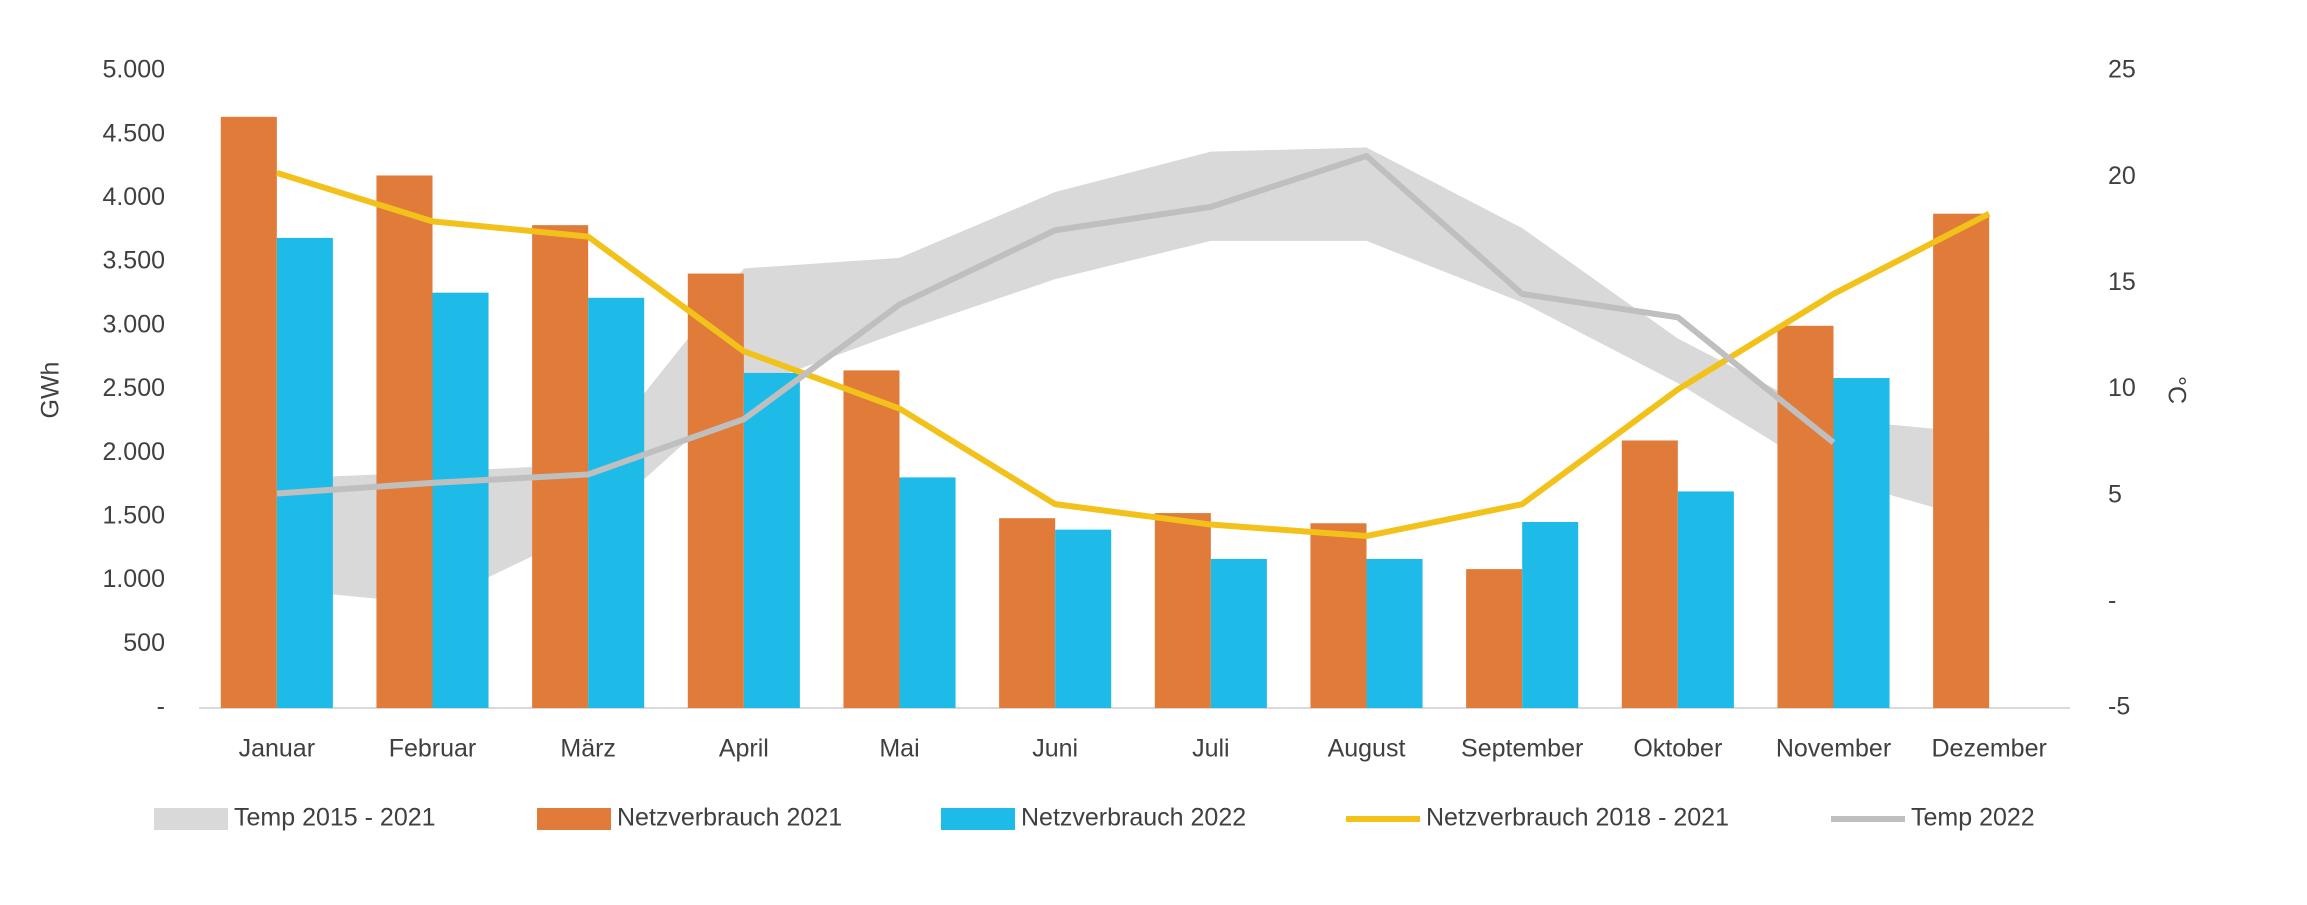 Image resolution: width=2307 pixels, height=905 pixels. Describe the element at coordinates (1055, 749) in the screenshot. I see `x-tick-label: Juni` at that location.